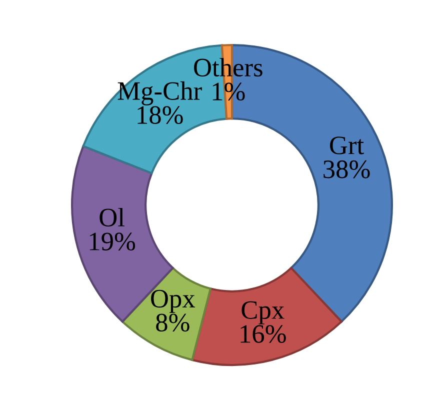  I want to click on slice-label: Opx, so click(173, 301).